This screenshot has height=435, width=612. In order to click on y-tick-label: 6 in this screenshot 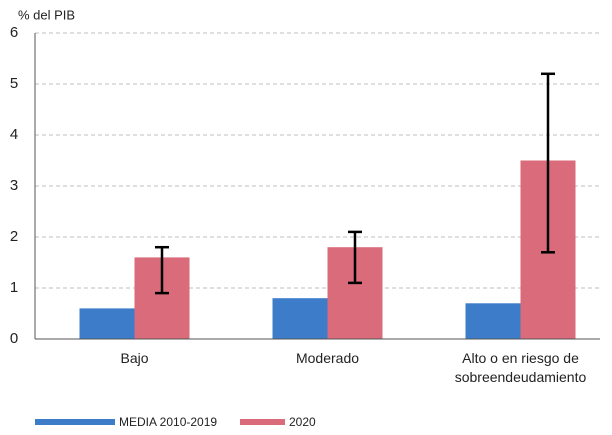, I will do `click(14, 32)`.